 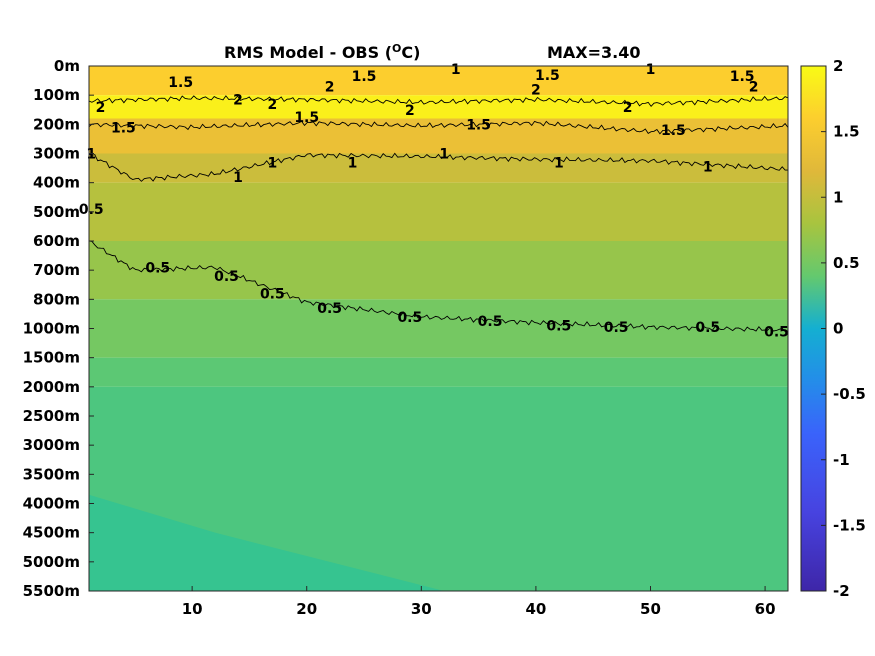 I want to click on colorbar-tick-label: 0, so click(x=838, y=329).